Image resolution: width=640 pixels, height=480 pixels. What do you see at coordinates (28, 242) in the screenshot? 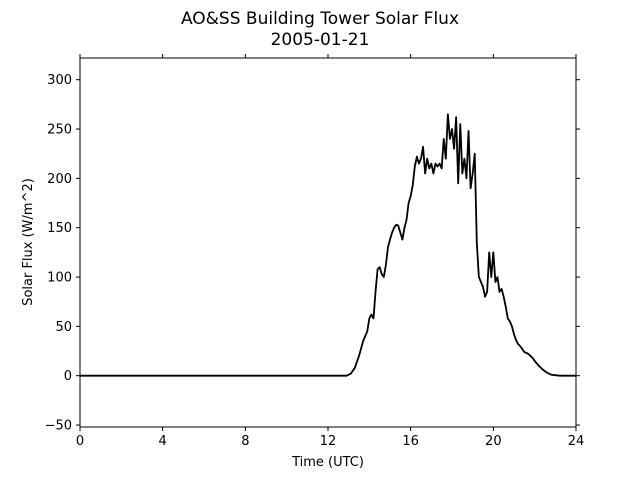
I see `y-axis-label: Solar Flux (W/m^2)` at bounding box center [28, 242].